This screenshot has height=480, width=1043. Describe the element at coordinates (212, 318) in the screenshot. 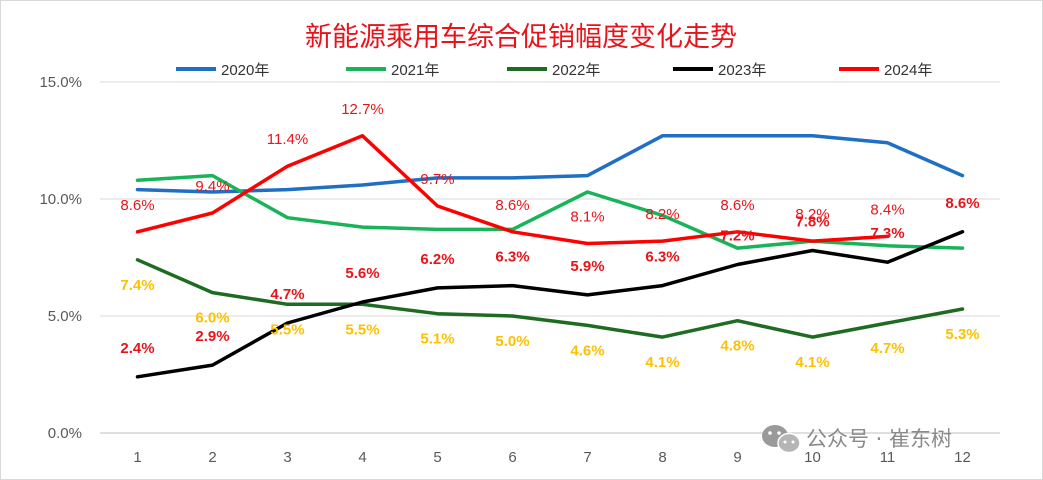

I see `data-label: 6.0%` at that location.